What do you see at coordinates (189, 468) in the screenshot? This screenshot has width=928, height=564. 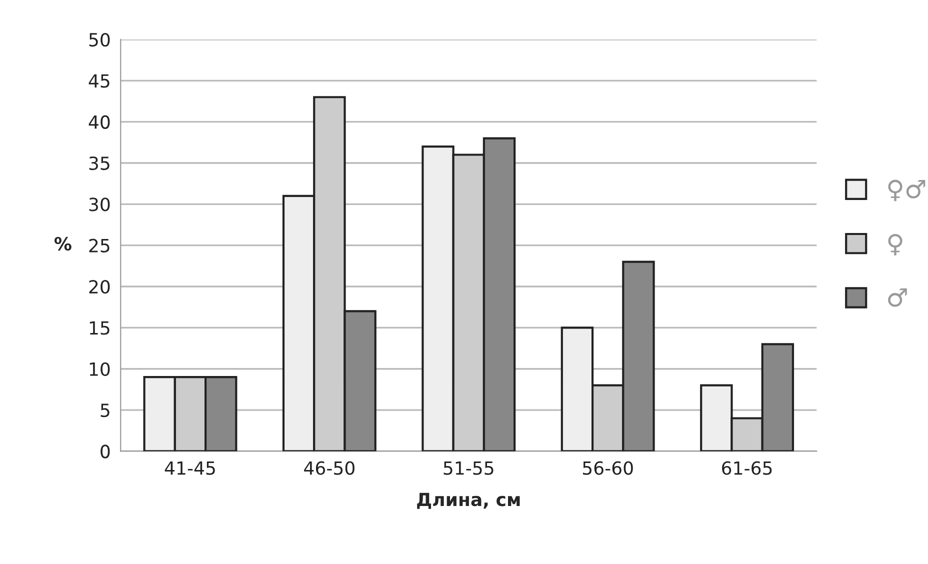 I see `x-tick-label: 41-45` at bounding box center [189, 468].